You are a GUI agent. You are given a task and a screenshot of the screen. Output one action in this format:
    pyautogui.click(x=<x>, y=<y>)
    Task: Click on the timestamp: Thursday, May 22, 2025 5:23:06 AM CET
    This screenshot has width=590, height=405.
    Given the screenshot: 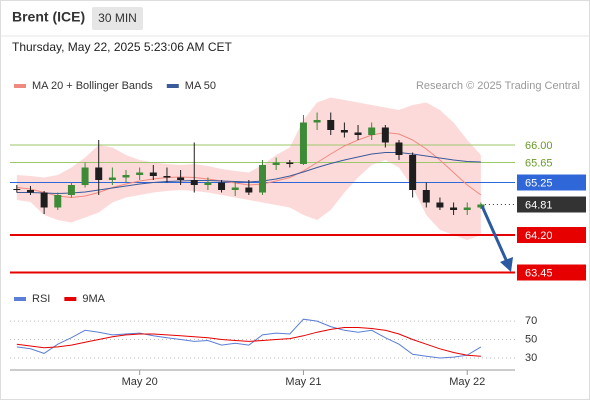 What is the action you would take?
    pyautogui.click(x=122, y=47)
    